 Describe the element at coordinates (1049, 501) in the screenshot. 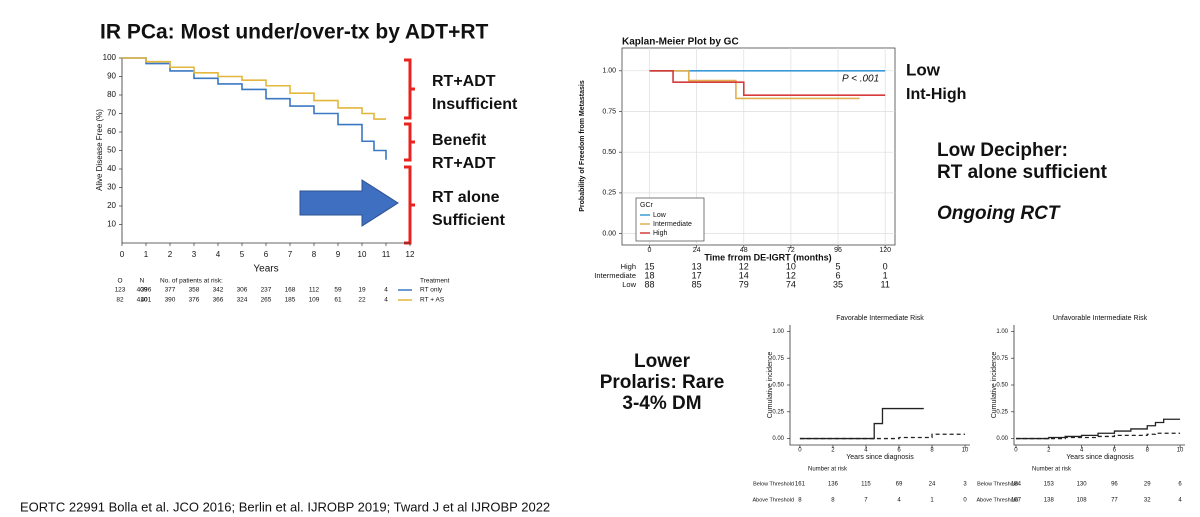

I see `risk-count: 138` at that location.